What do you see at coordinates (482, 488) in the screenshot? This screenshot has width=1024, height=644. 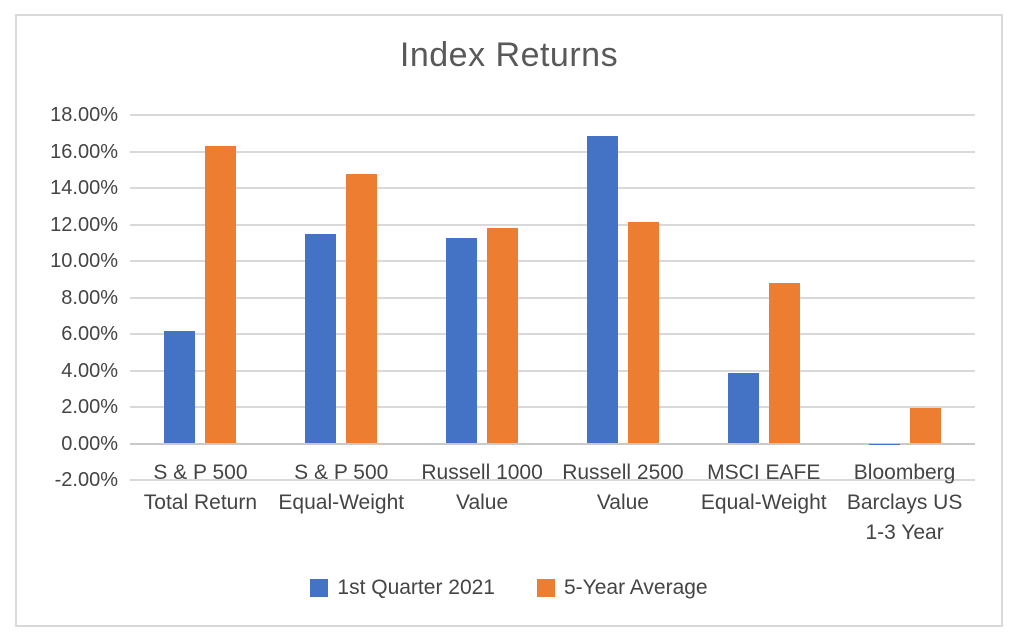 I see `x-category-label-2: Russell 1000 Value` at bounding box center [482, 488].